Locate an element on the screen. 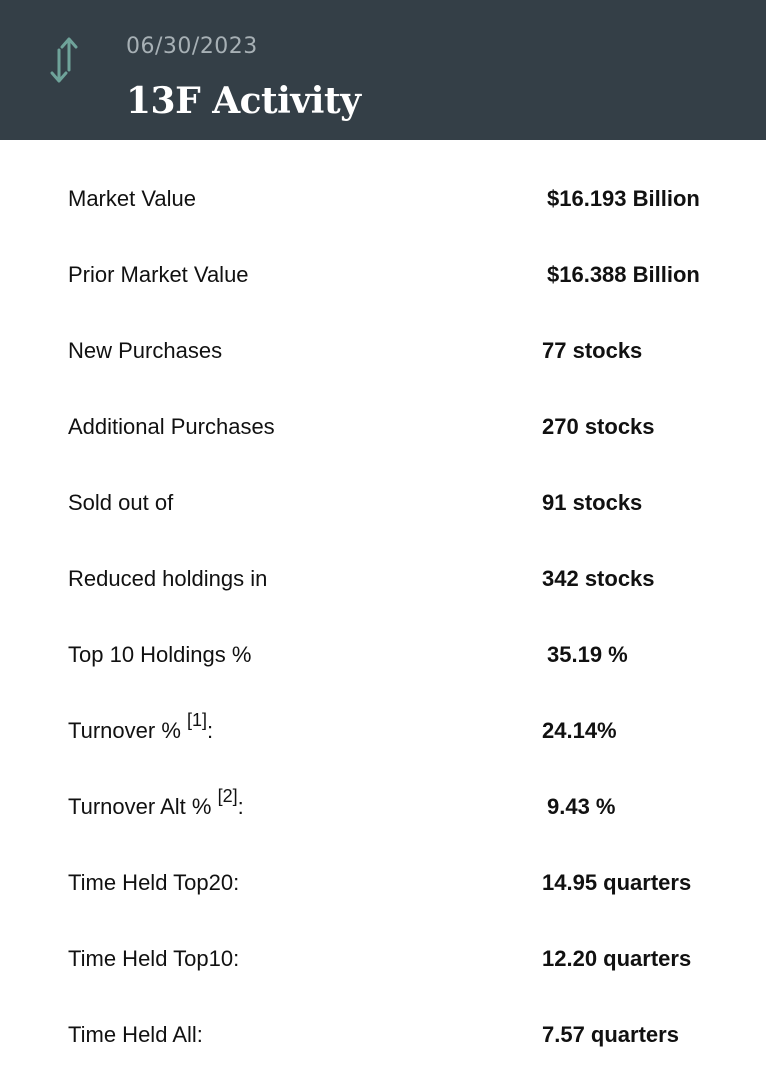 Image resolution: width=766 pixels, height=1070 pixels. row-turnover-alt: Turnover Alt % [2]: 9.43 % is located at coordinates (383, 786).